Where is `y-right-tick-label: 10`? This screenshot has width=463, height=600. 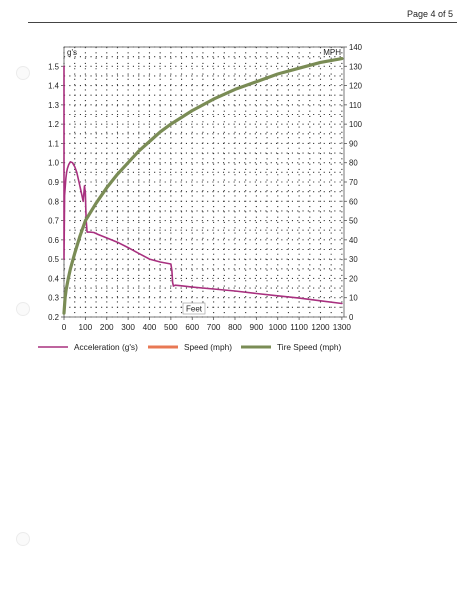 y-right-tick-label: 10 is located at coordinates (353, 298).